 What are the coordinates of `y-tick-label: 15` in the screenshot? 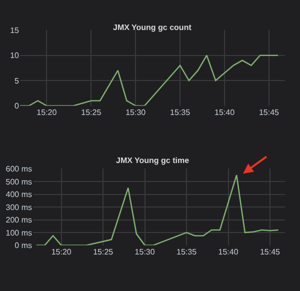 It's located at (15, 30).